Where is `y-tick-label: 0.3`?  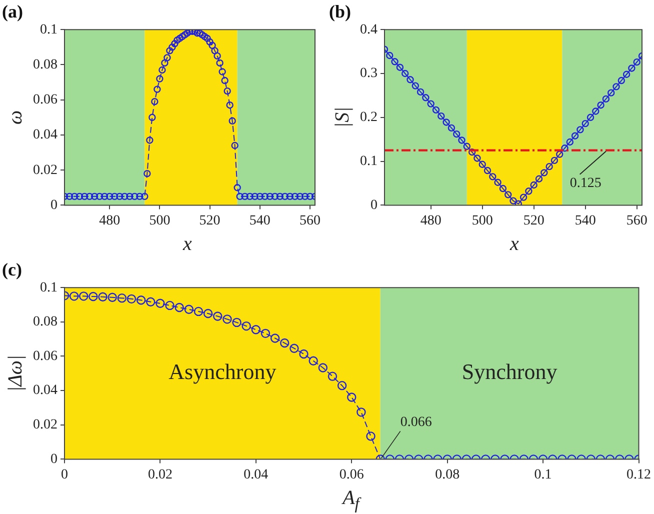 y-tick-label: 0.3 is located at coordinates (369, 74).